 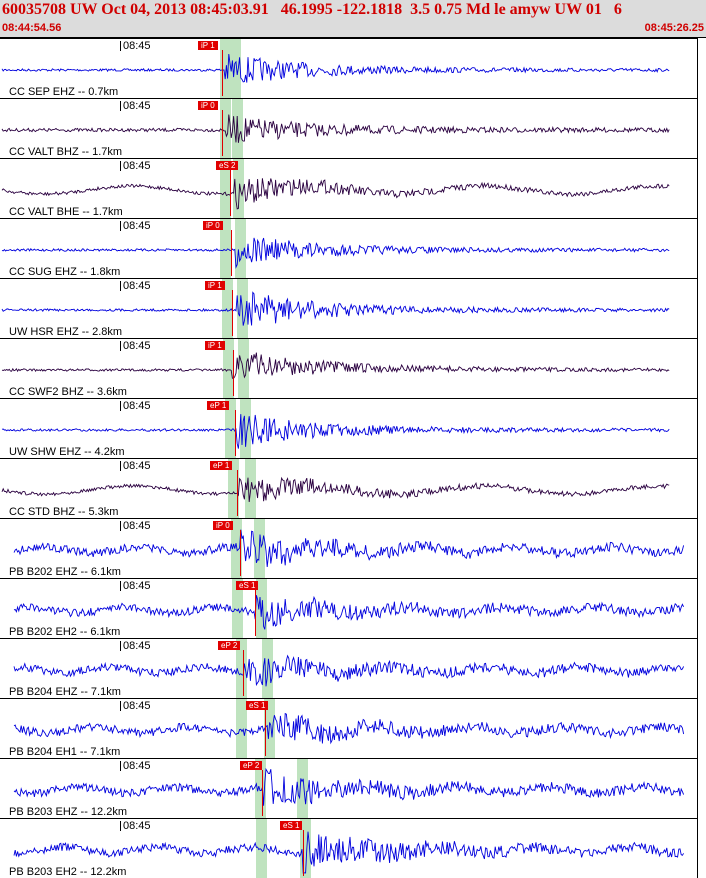 I want to click on station-label: CC STD BHZ -- 5.3km, so click(x=64, y=512).